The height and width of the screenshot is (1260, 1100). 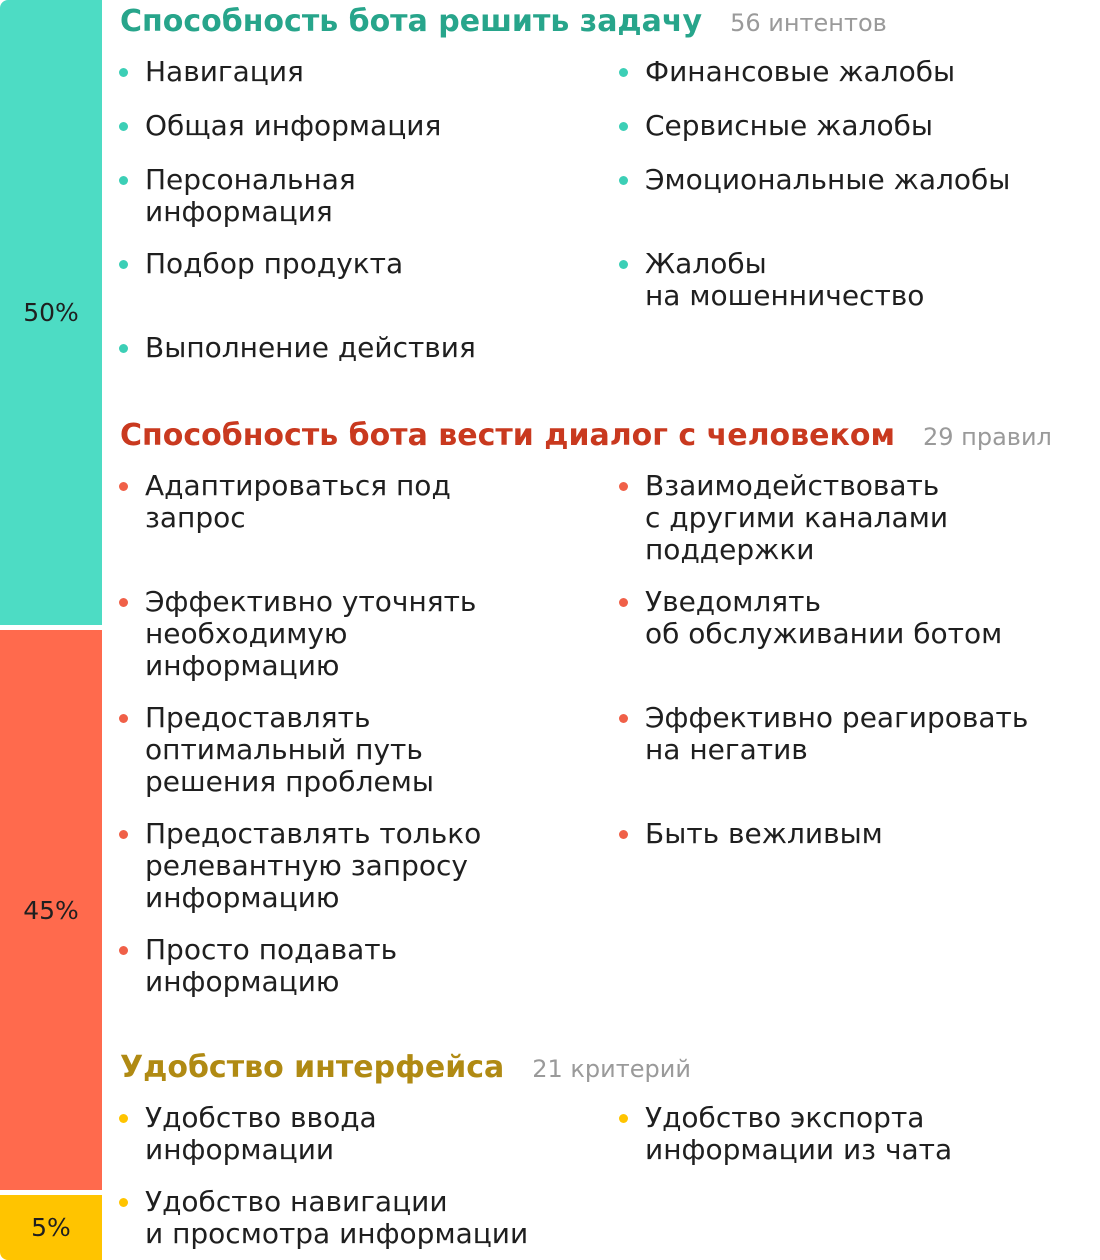 I want to click on section-count-interface: 21 критерий, so click(x=611, y=1069).